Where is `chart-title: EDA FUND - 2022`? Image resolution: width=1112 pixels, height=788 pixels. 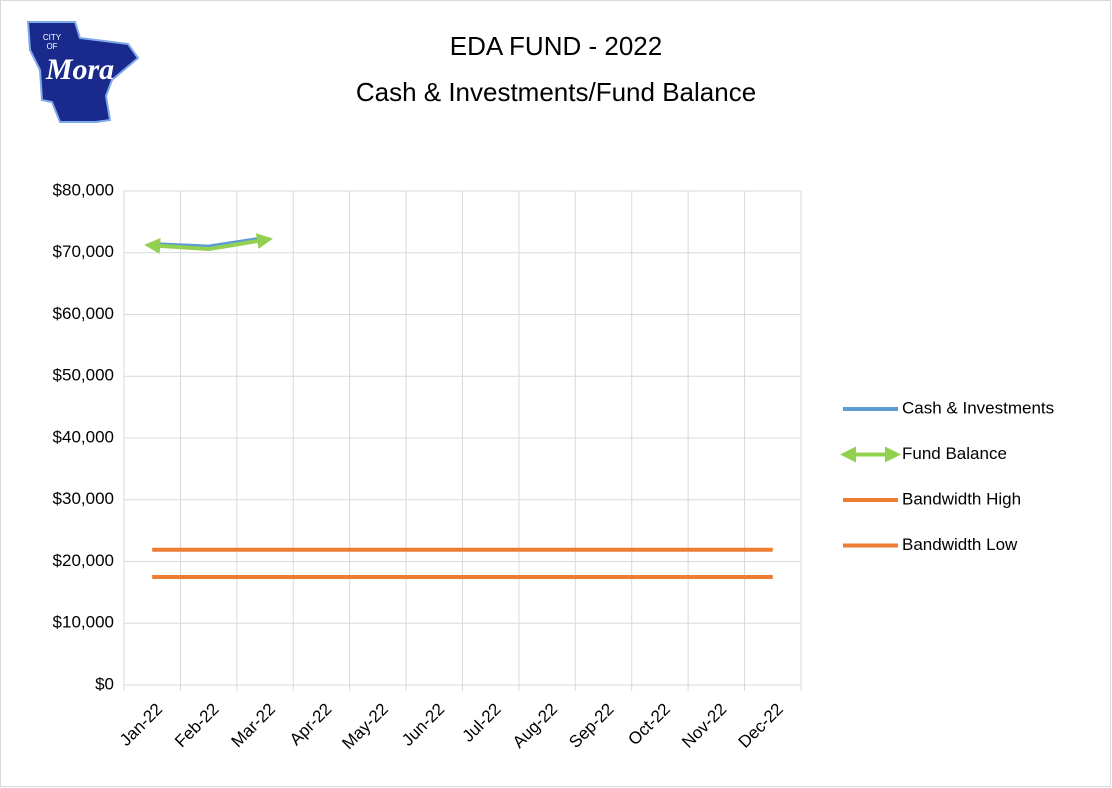
chart-title: EDA FUND - 2022 is located at coordinates (556, 46).